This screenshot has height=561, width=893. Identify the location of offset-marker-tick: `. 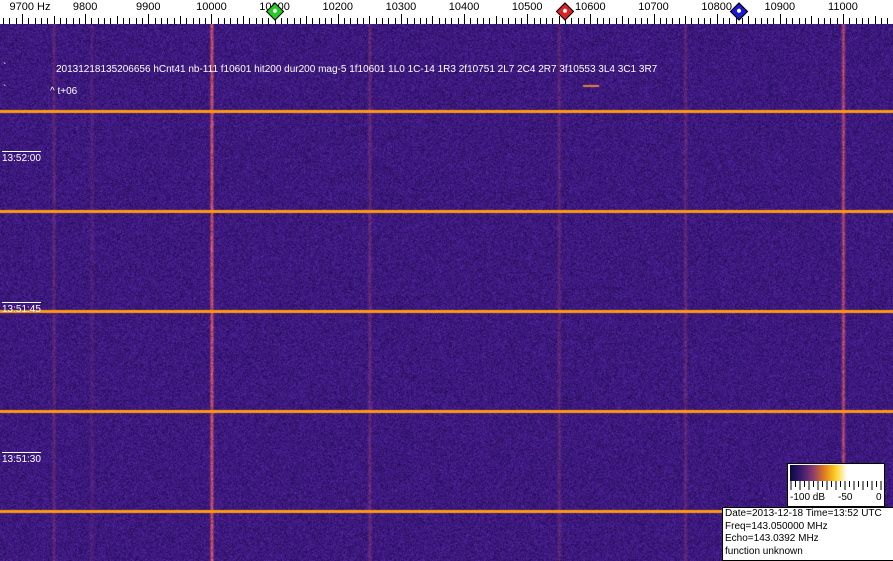
(4, 89).